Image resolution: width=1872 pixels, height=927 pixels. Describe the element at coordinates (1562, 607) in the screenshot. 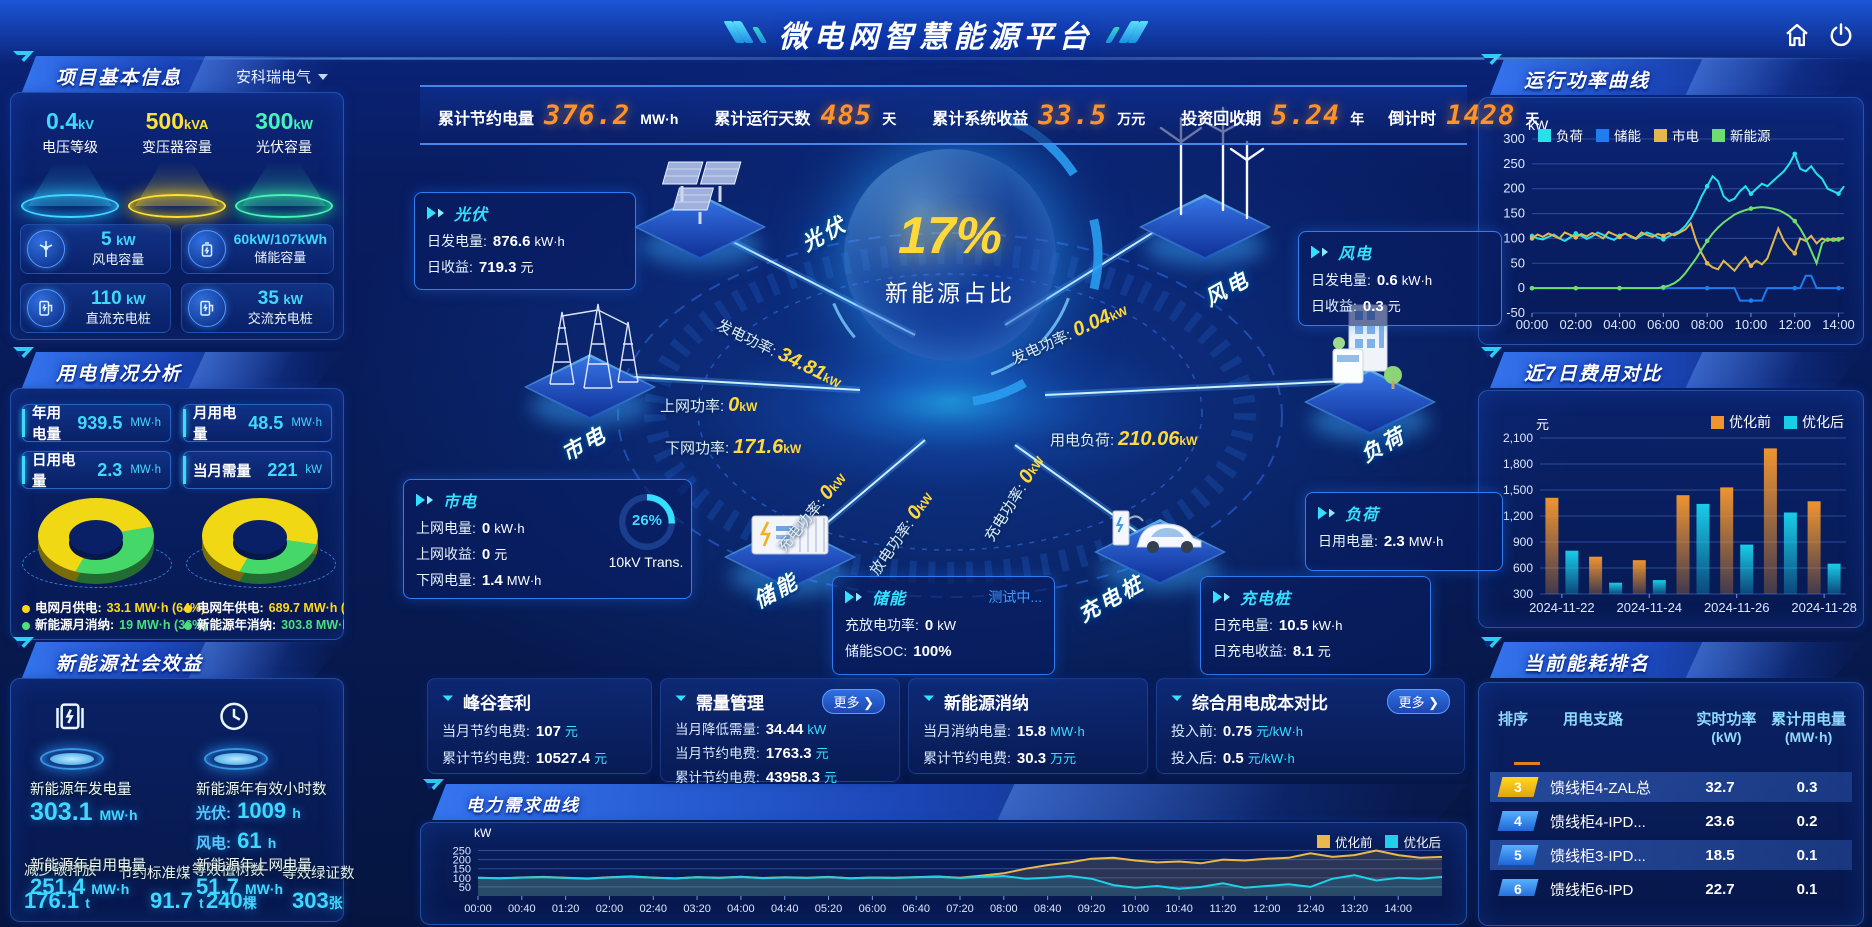

I see `svg-text: 2024-11-22` at that location.